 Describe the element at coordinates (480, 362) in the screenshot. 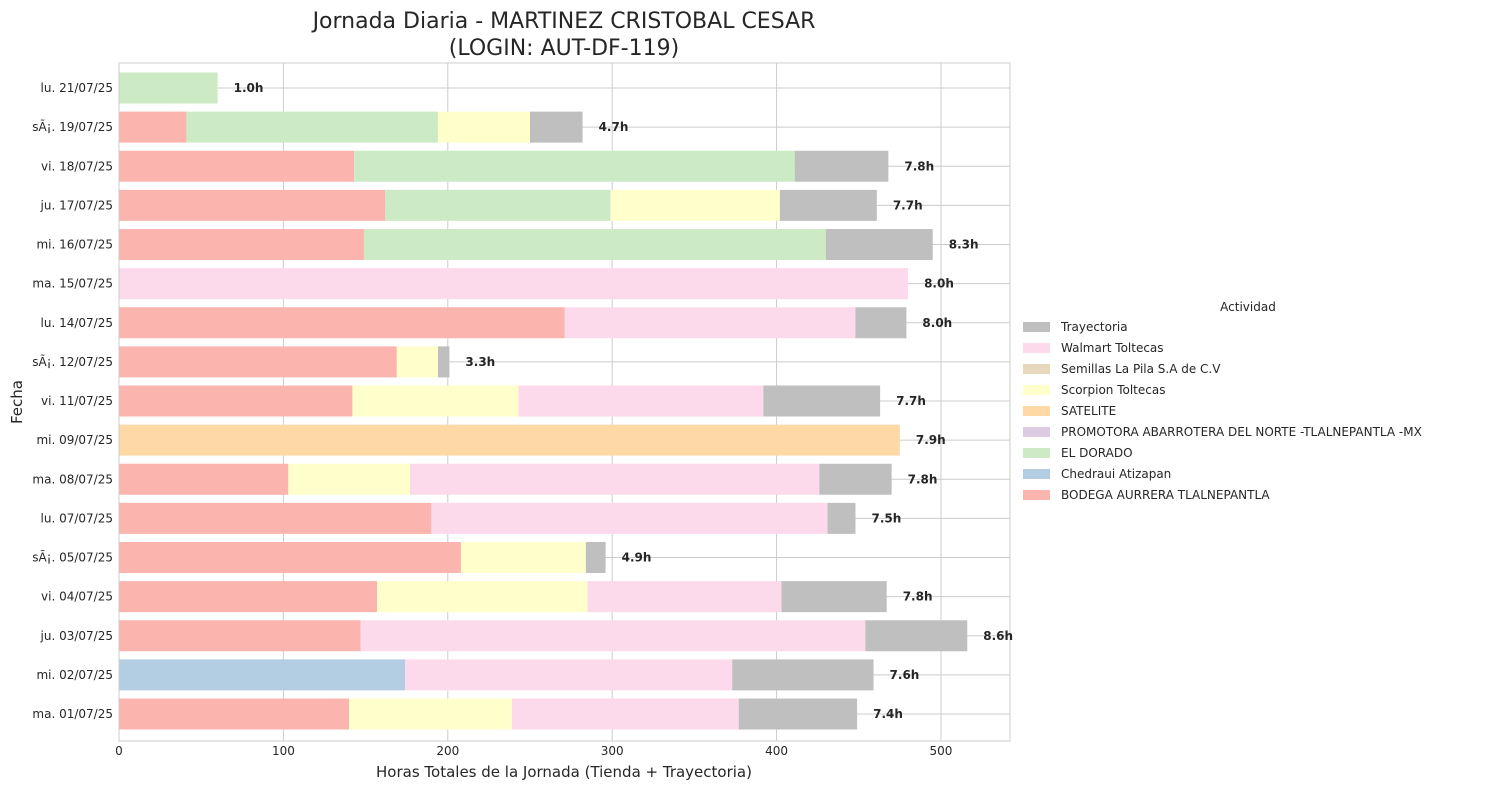

I see `data-label: 3.3h` at that location.